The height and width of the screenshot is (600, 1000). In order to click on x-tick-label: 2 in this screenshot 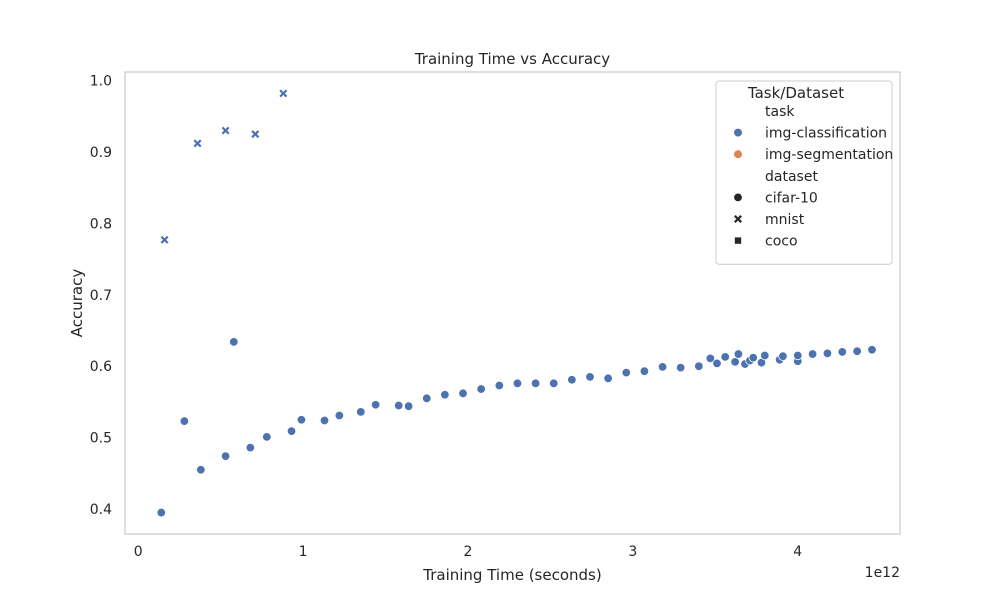, I will do `click(468, 552)`.